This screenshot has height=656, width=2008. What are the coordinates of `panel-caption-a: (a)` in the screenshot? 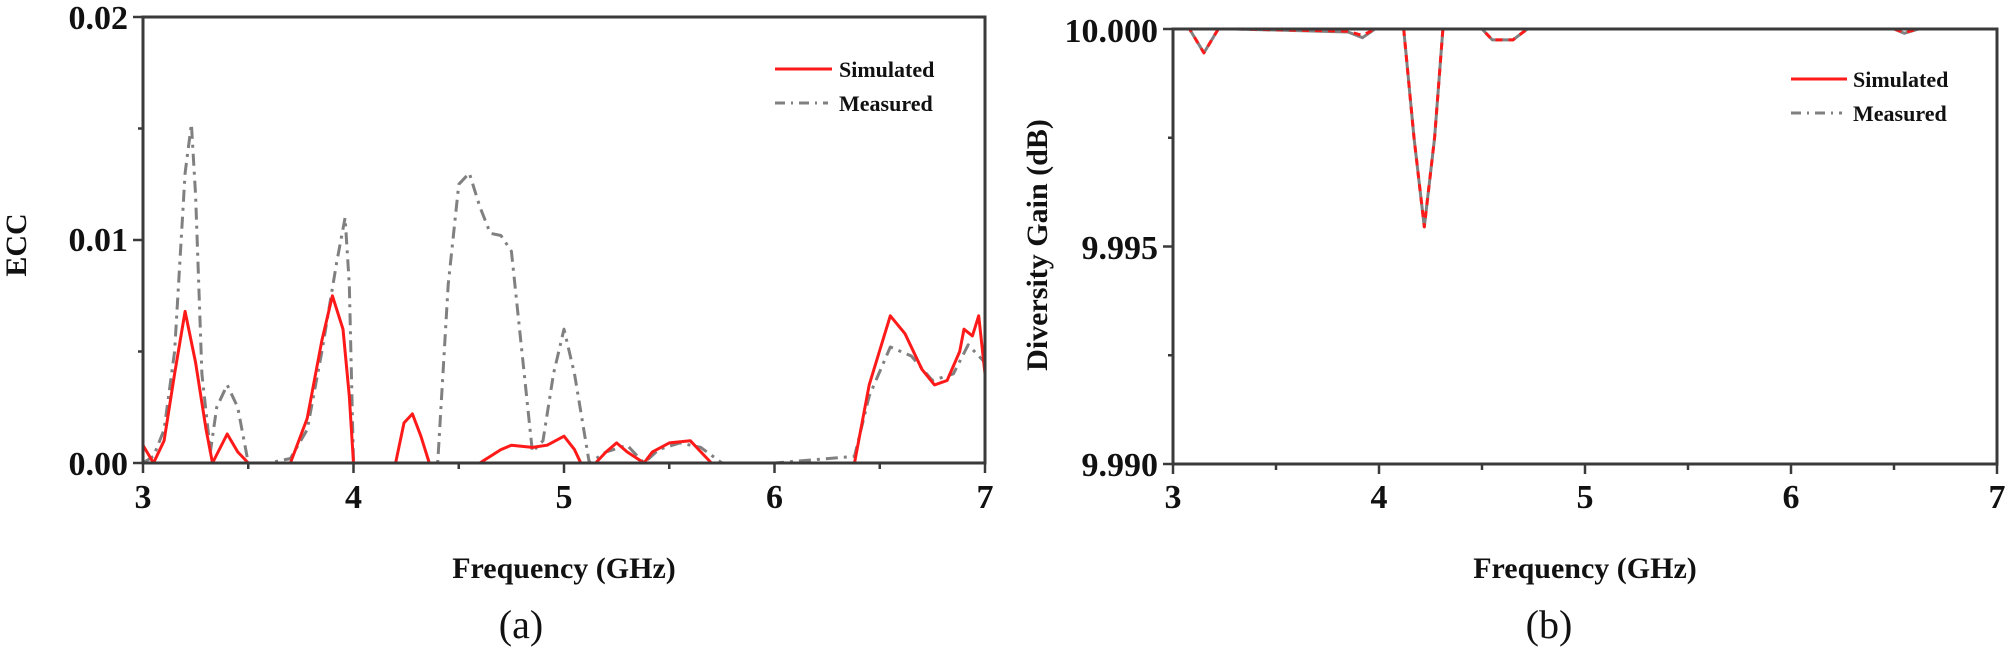 It's located at (521, 624).